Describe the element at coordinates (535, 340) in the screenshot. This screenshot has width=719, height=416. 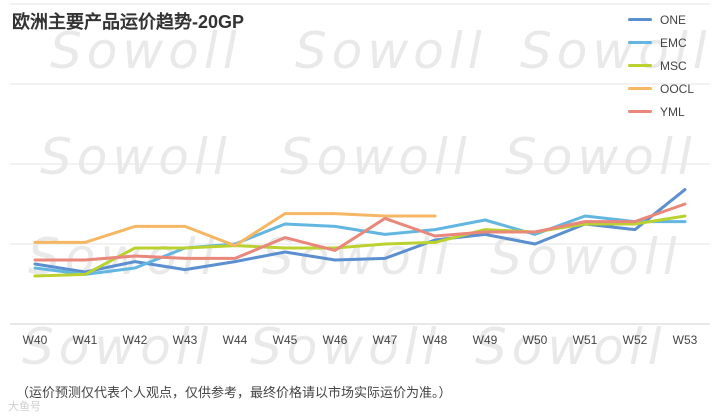
I see `x-tick-label-w50: W50` at that location.